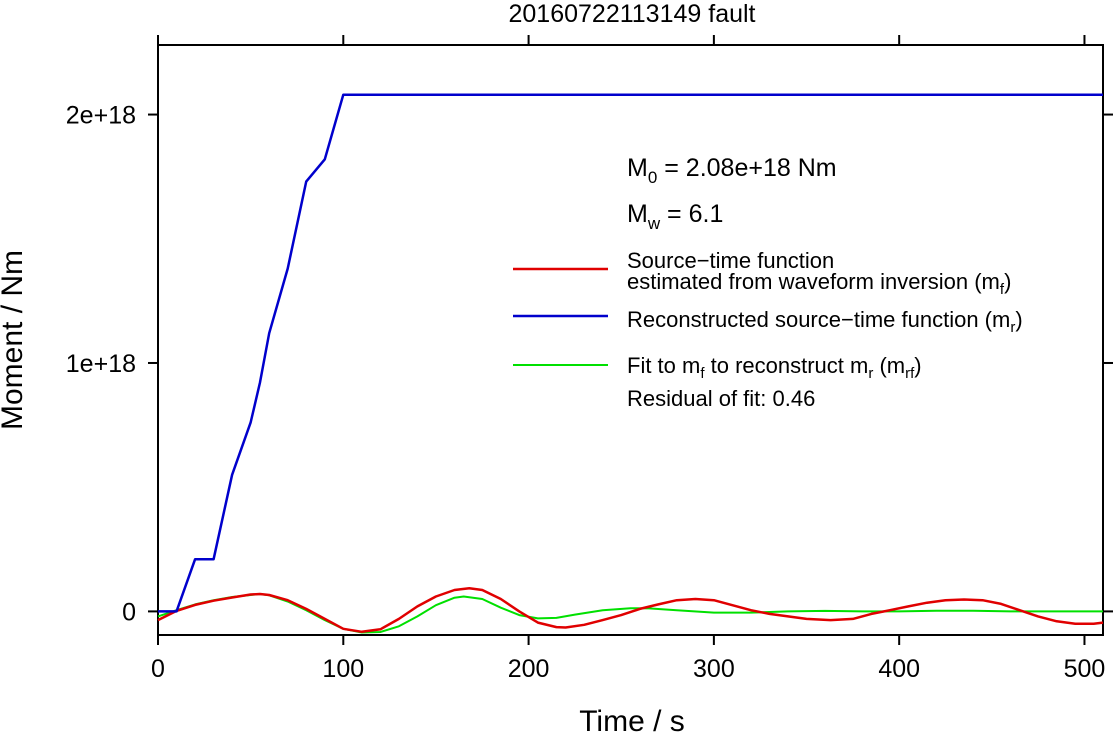  I want to click on m0-value: = 2.08e+18 Nm, so click(746, 168).